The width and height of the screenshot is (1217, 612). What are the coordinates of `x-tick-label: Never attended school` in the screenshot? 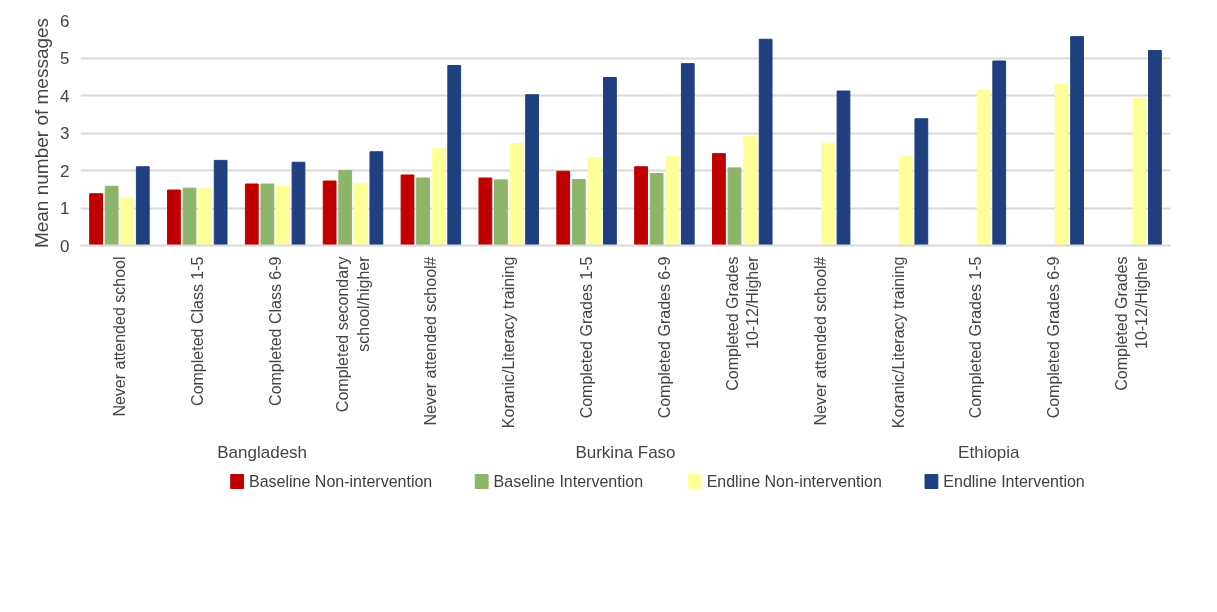 It's located at (119, 336).